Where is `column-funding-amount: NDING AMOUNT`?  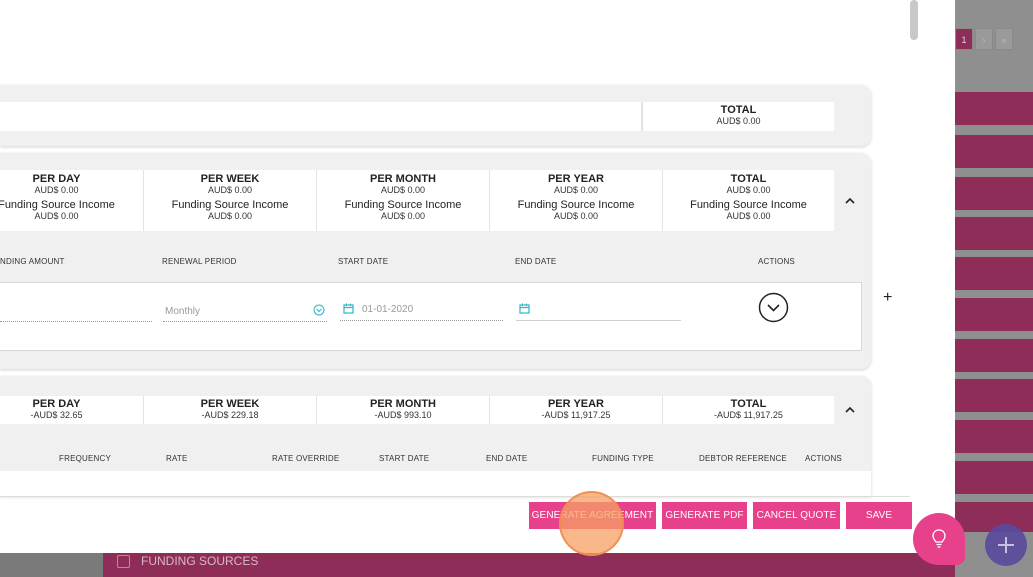
column-funding-amount: NDING AMOUNT is located at coordinates (32, 261).